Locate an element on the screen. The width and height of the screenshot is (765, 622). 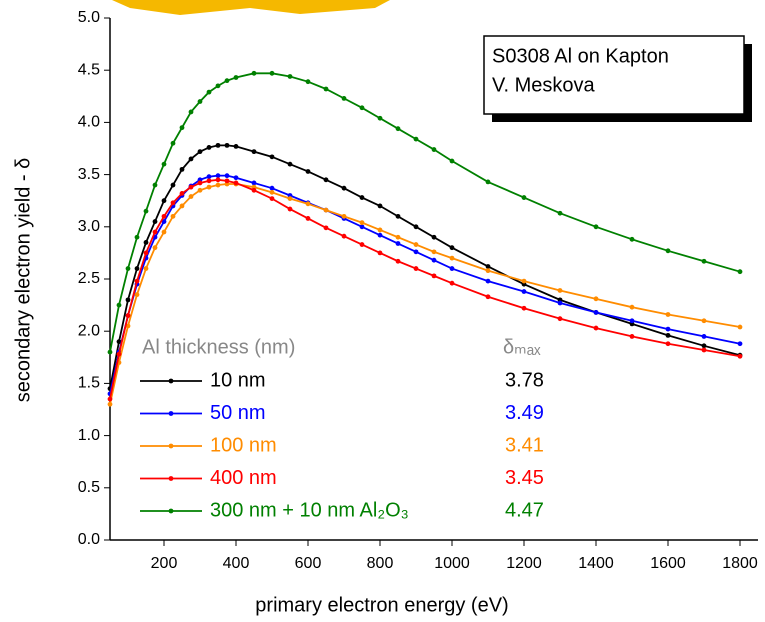
legend-label: 50 nm is located at coordinates (238, 413).